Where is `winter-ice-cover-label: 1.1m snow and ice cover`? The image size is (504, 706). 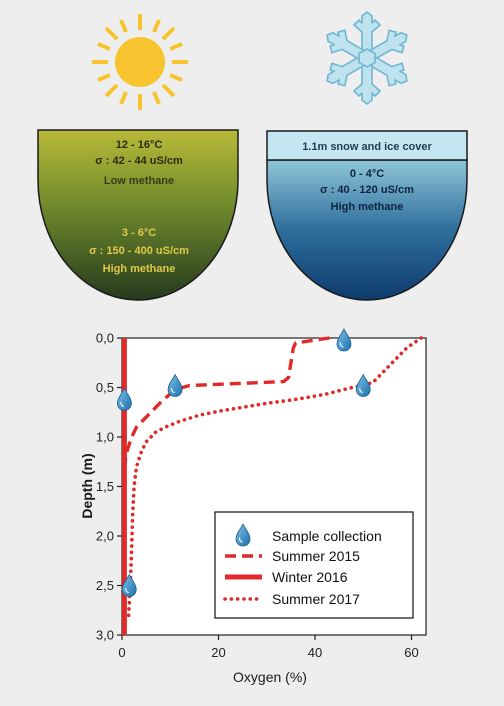
winter-ice-cover-label: 1.1m snow and ice cover is located at coordinates (367, 147).